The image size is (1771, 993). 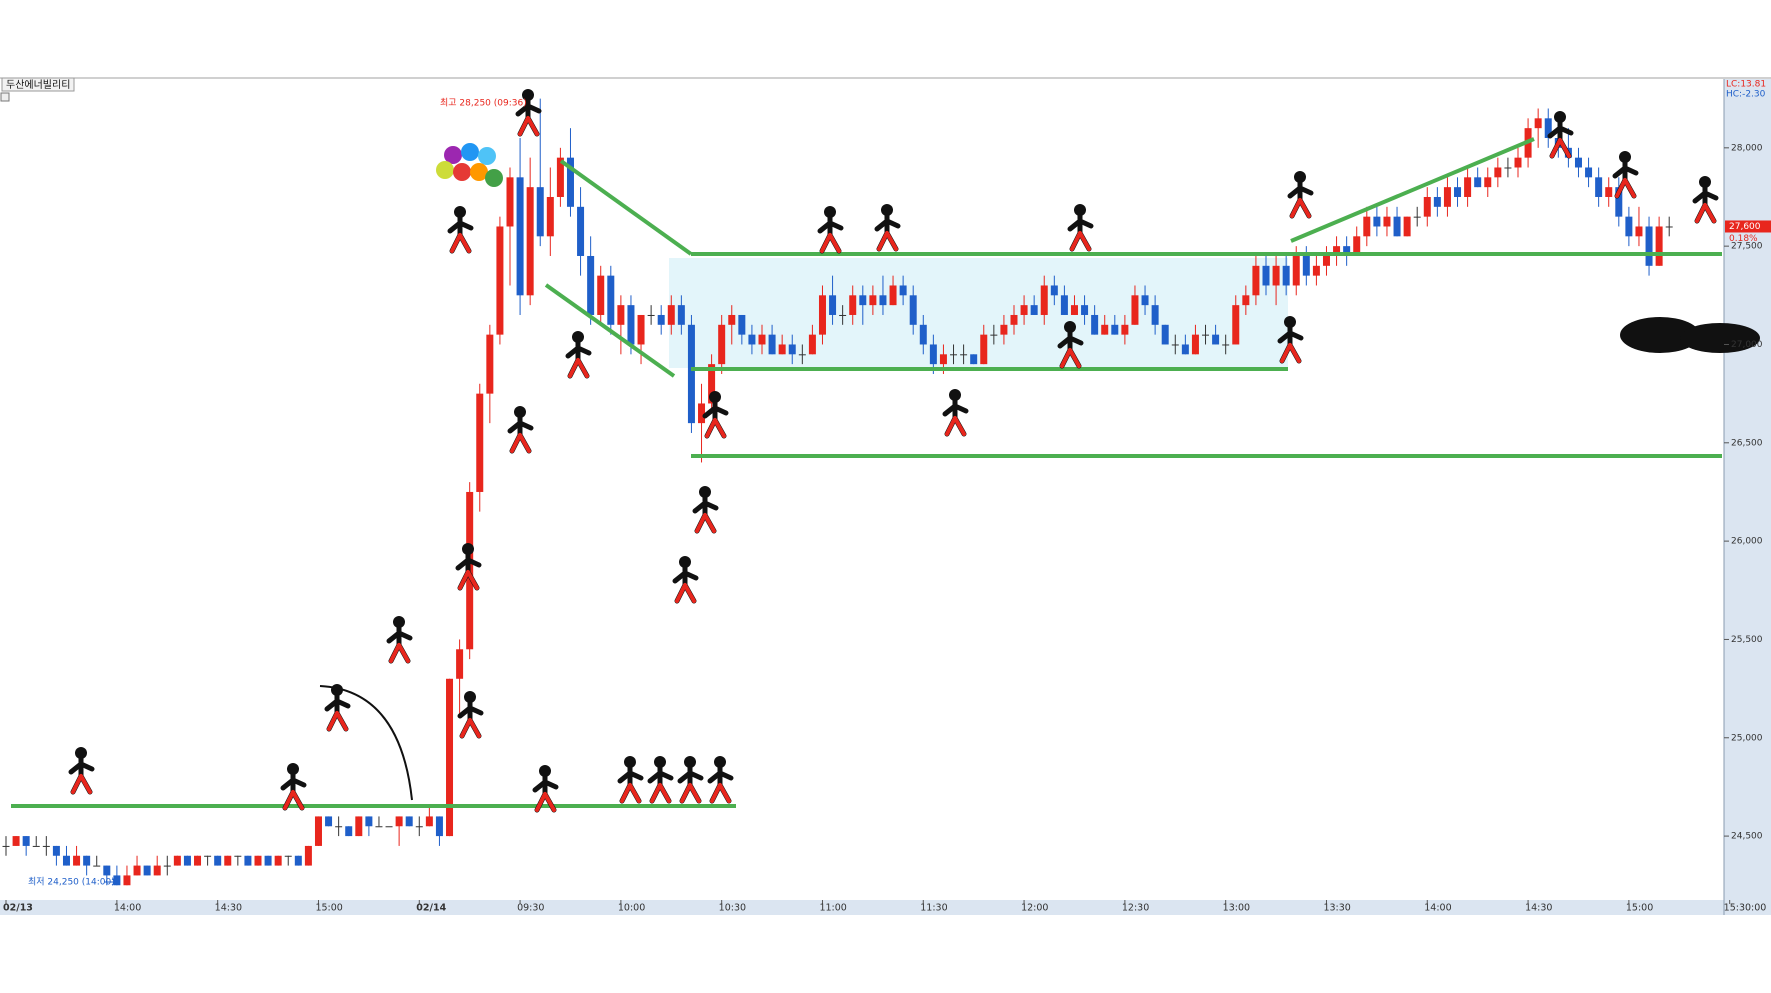 What do you see at coordinates (1745, 227) in the screenshot?
I see `last-price-label: 27,600` at bounding box center [1745, 227].